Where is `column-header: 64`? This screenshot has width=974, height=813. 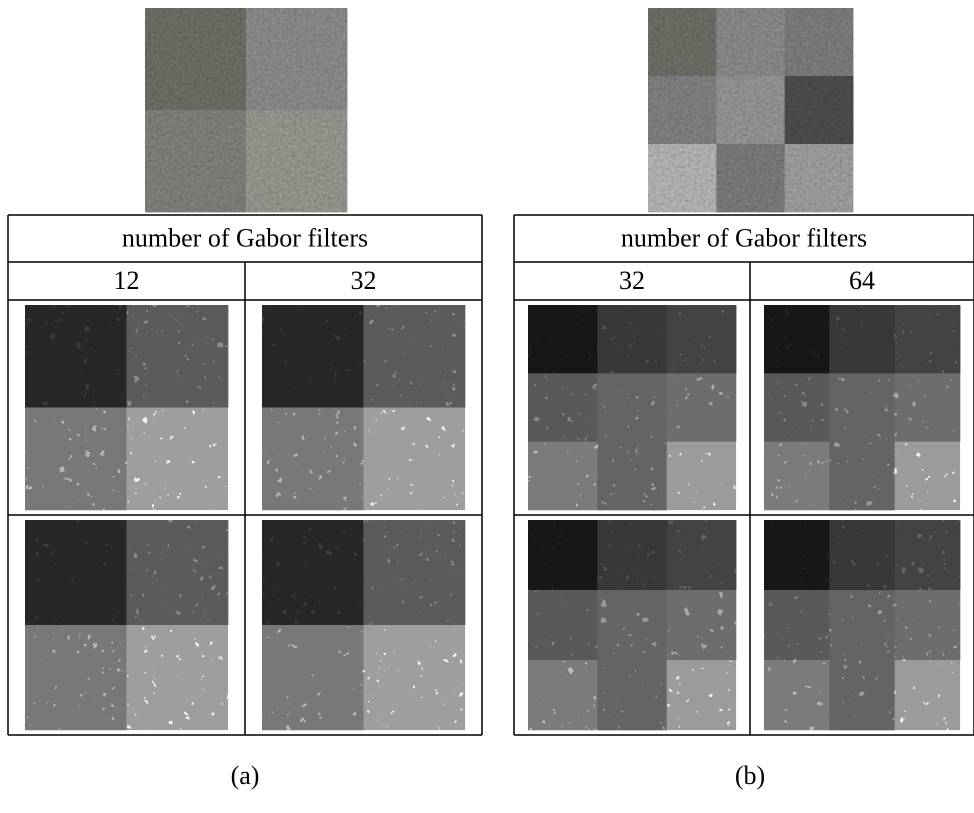
column-header: 64 is located at coordinates (862, 280).